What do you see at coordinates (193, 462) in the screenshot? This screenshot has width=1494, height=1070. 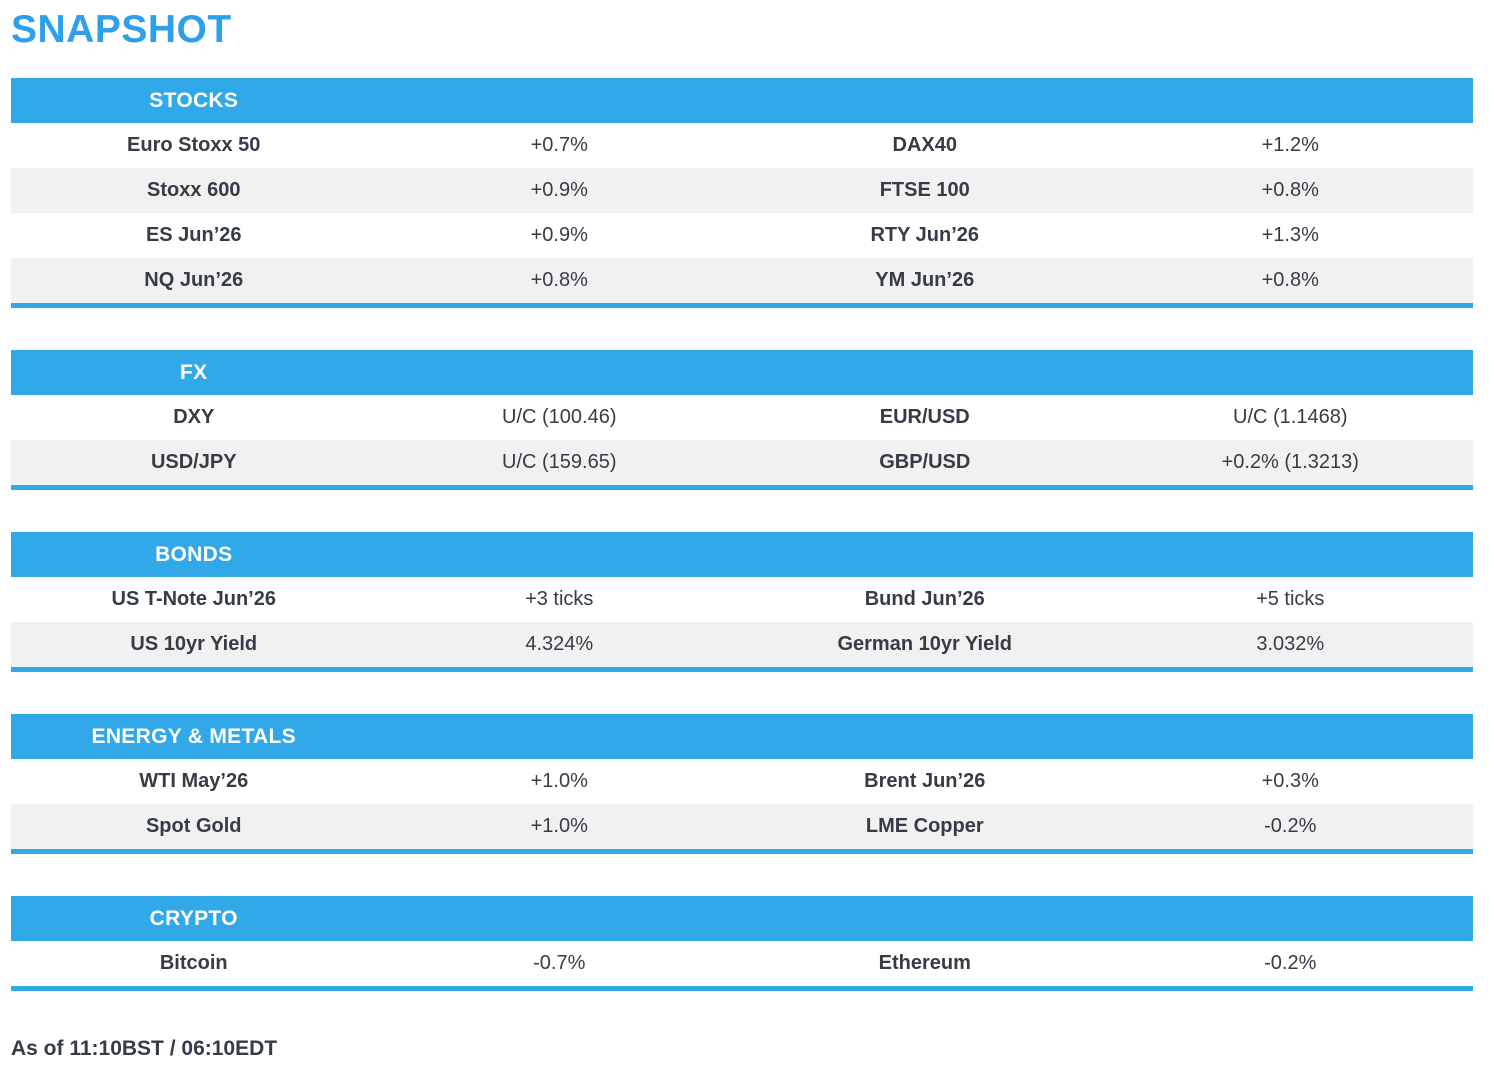 I see `instrument-label: USD/JPY` at bounding box center [193, 462].